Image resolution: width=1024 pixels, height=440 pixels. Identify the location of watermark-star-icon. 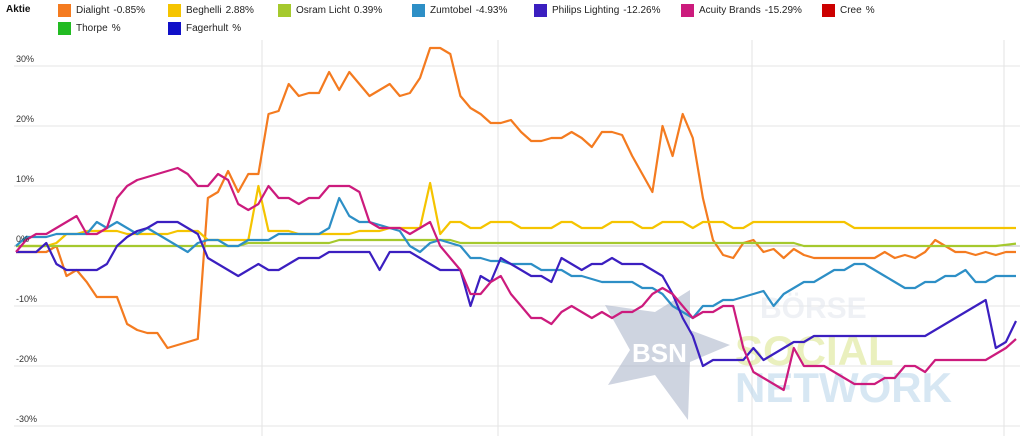
(667, 355).